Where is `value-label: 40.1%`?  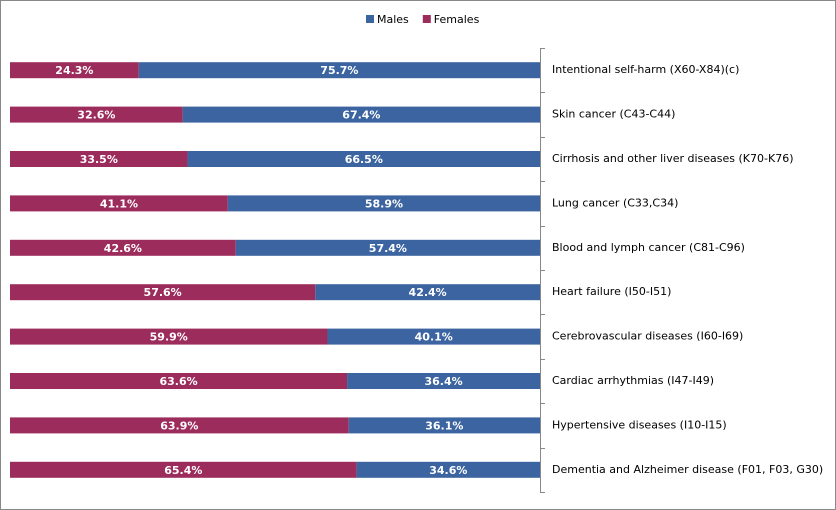
value-label: 40.1% is located at coordinates (434, 337).